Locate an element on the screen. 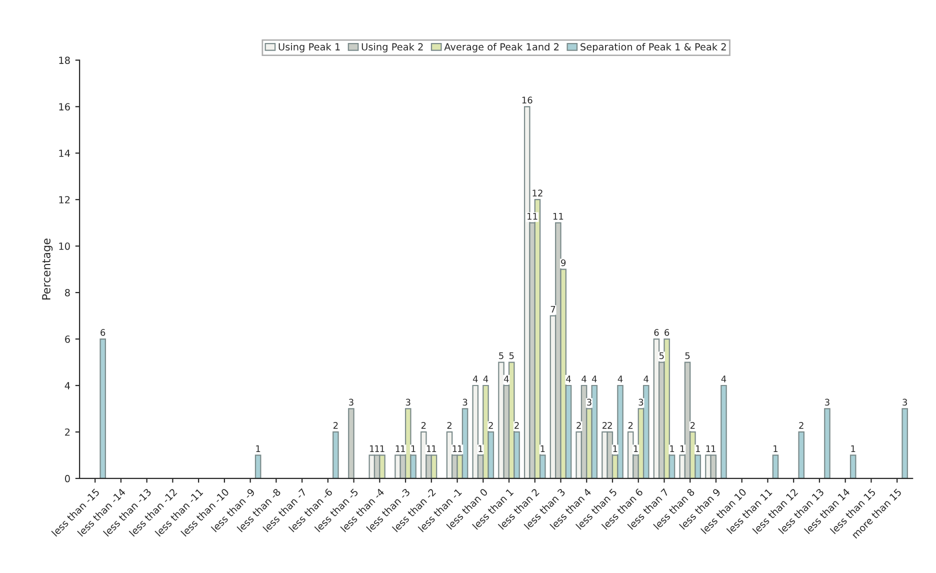 Image resolution: width=936 pixels, height=573 pixels. y-tick-label: 2 is located at coordinates (67, 432).